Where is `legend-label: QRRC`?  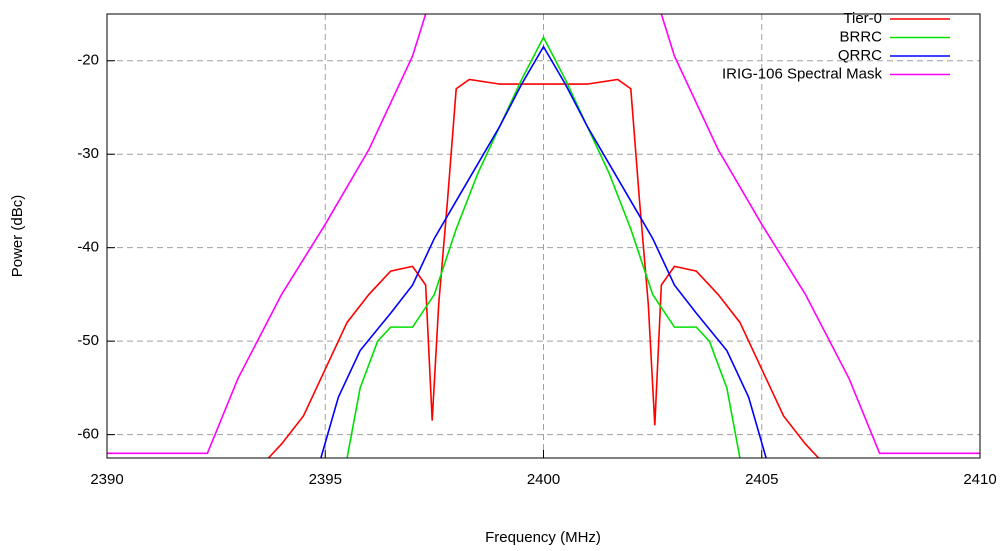 legend-label: QRRC is located at coordinates (860, 55).